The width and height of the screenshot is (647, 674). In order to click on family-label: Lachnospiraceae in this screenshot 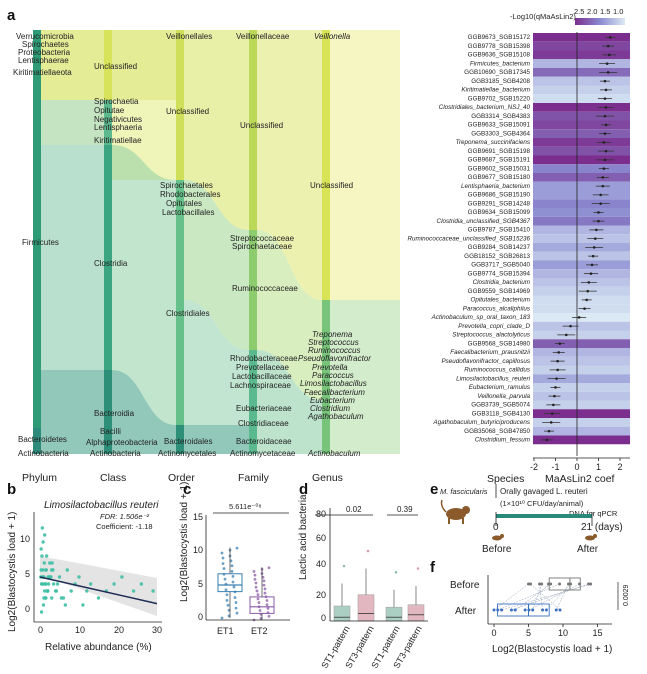, I will do `click(260, 385)`.